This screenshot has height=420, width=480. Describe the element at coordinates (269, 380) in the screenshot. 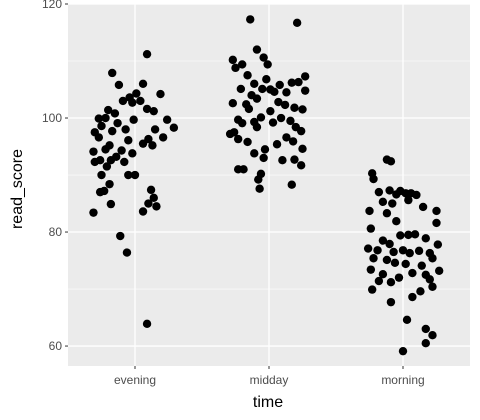

I see `x-tick-label: midday` at that location.